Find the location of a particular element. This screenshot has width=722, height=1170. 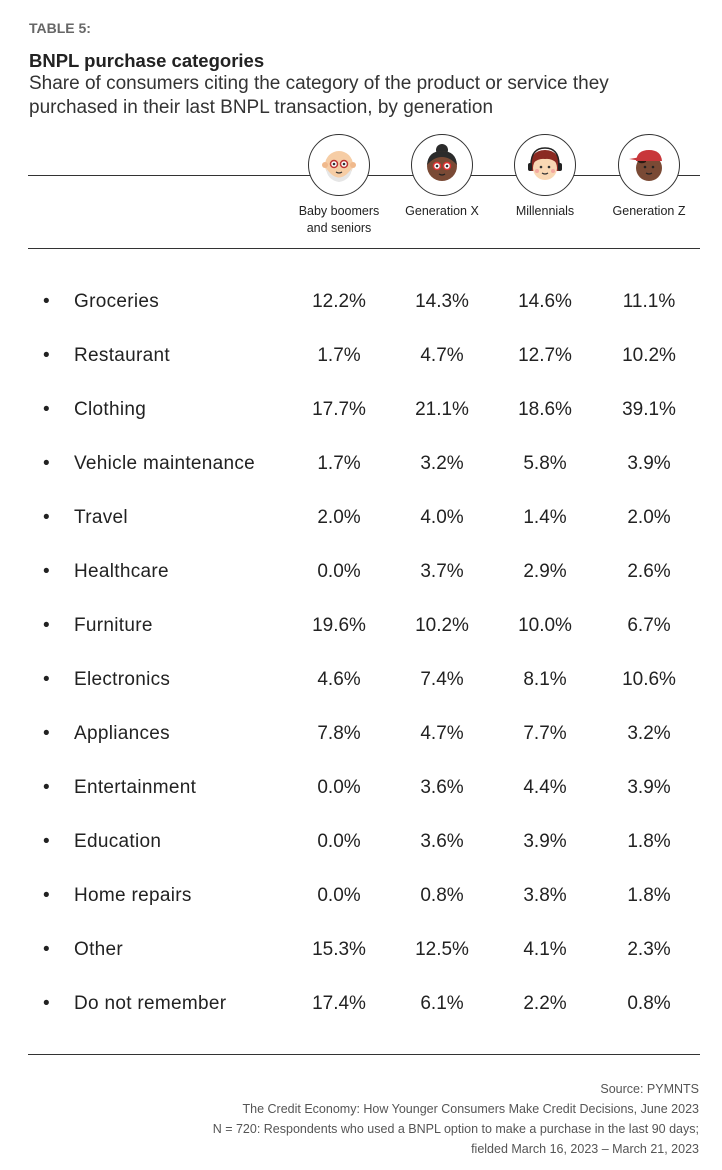

cell-value: 2.6% is located at coordinates (649, 571).